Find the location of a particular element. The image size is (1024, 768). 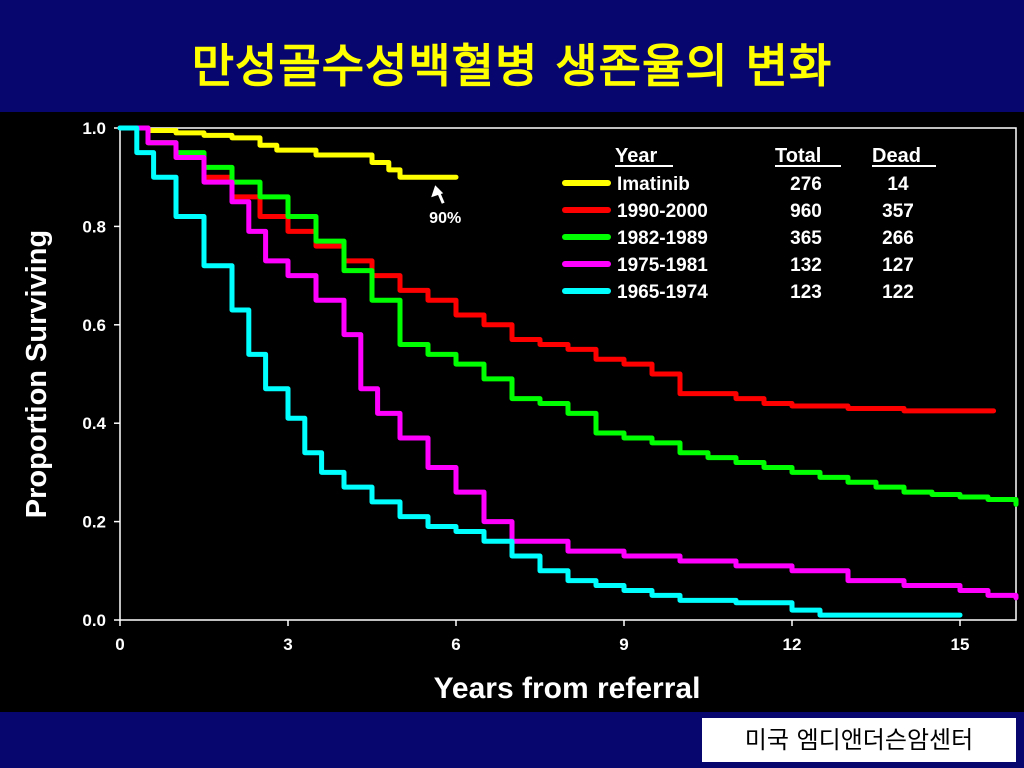

legend-entry-dead: 357 is located at coordinates (898, 211).